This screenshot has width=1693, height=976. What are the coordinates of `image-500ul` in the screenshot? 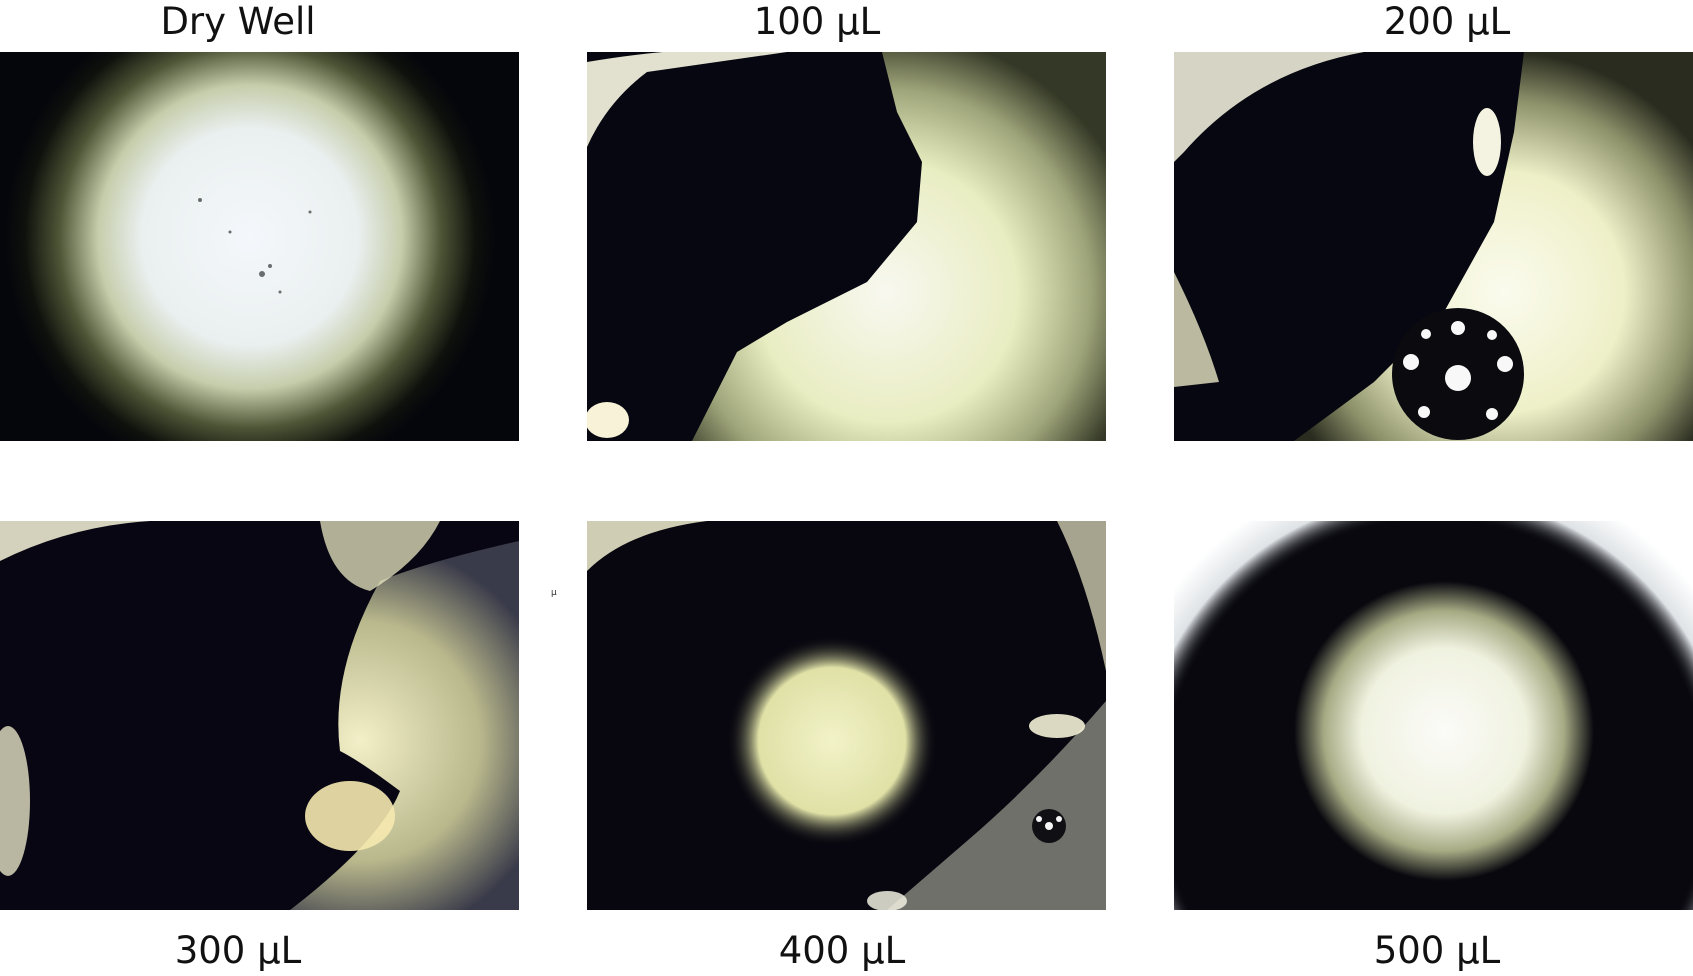 It's located at (1433, 715).